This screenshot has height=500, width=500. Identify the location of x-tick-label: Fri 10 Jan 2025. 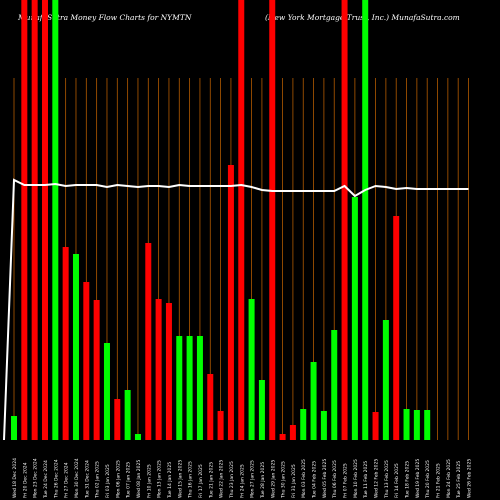
(149, 481).